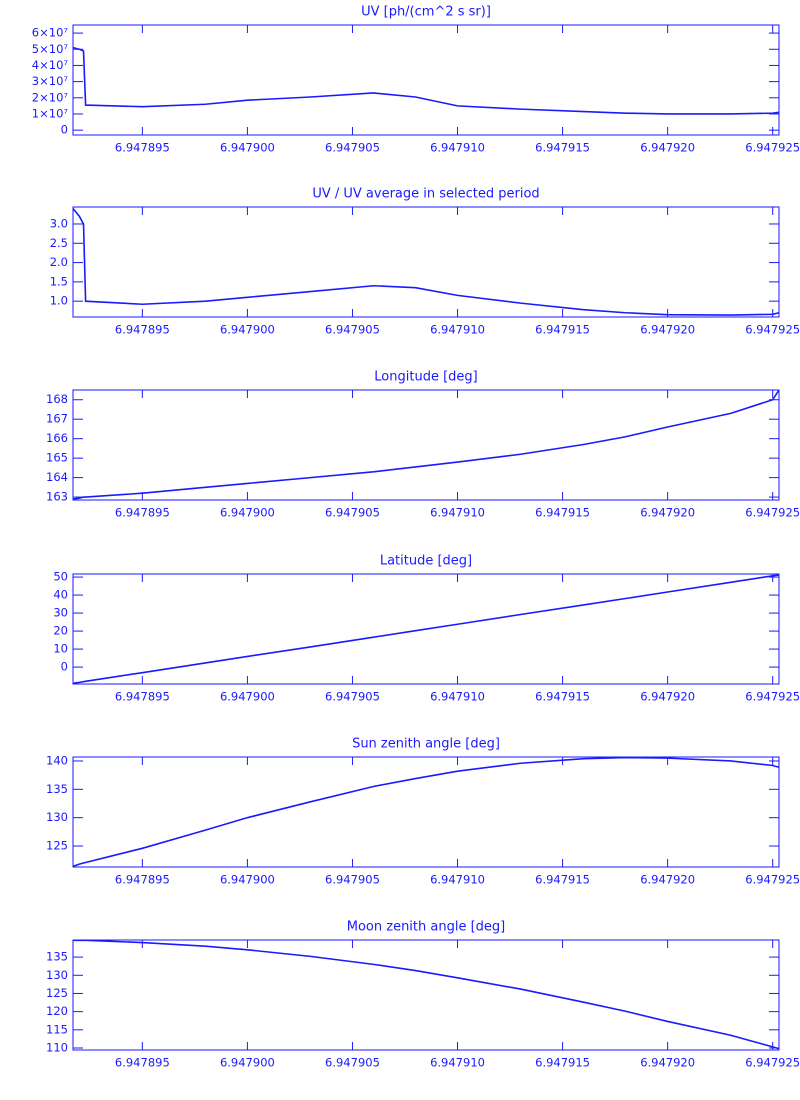  What do you see at coordinates (59, 281) in the screenshot?
I see `y-tick-label: 1.5` at bounding box center [59, 281].